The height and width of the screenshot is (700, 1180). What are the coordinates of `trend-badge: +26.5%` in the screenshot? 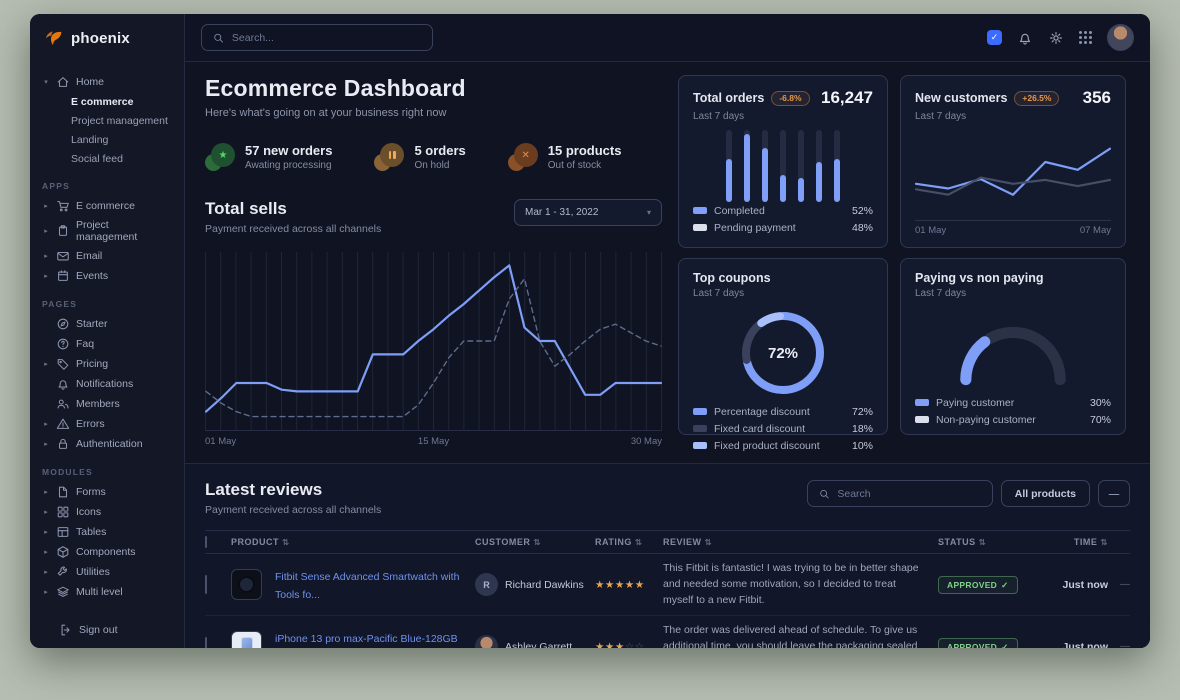 It's located at (1037, 98).